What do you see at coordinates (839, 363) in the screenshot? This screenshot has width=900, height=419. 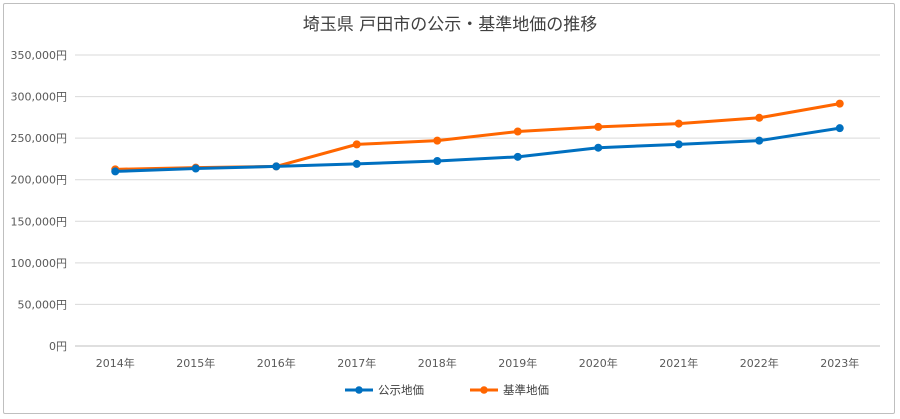 I see `x-tick-label: 2023年` at bounding box center [839, 363].